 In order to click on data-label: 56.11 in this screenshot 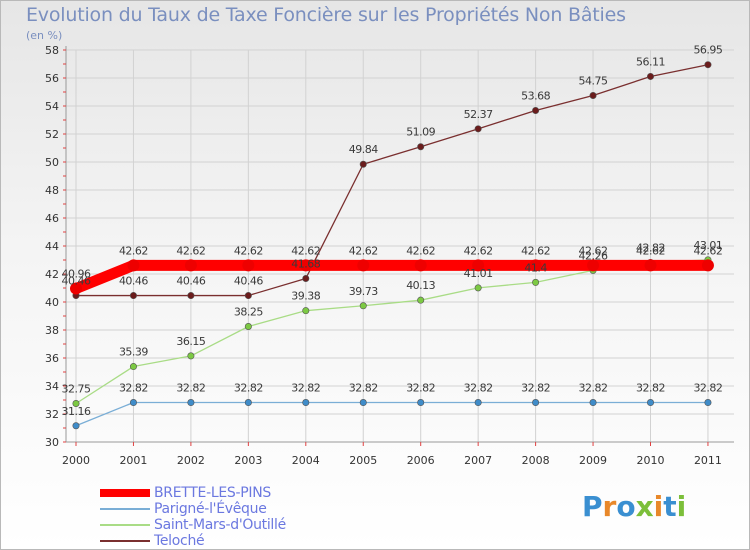, I will do `click(650, 61)`.